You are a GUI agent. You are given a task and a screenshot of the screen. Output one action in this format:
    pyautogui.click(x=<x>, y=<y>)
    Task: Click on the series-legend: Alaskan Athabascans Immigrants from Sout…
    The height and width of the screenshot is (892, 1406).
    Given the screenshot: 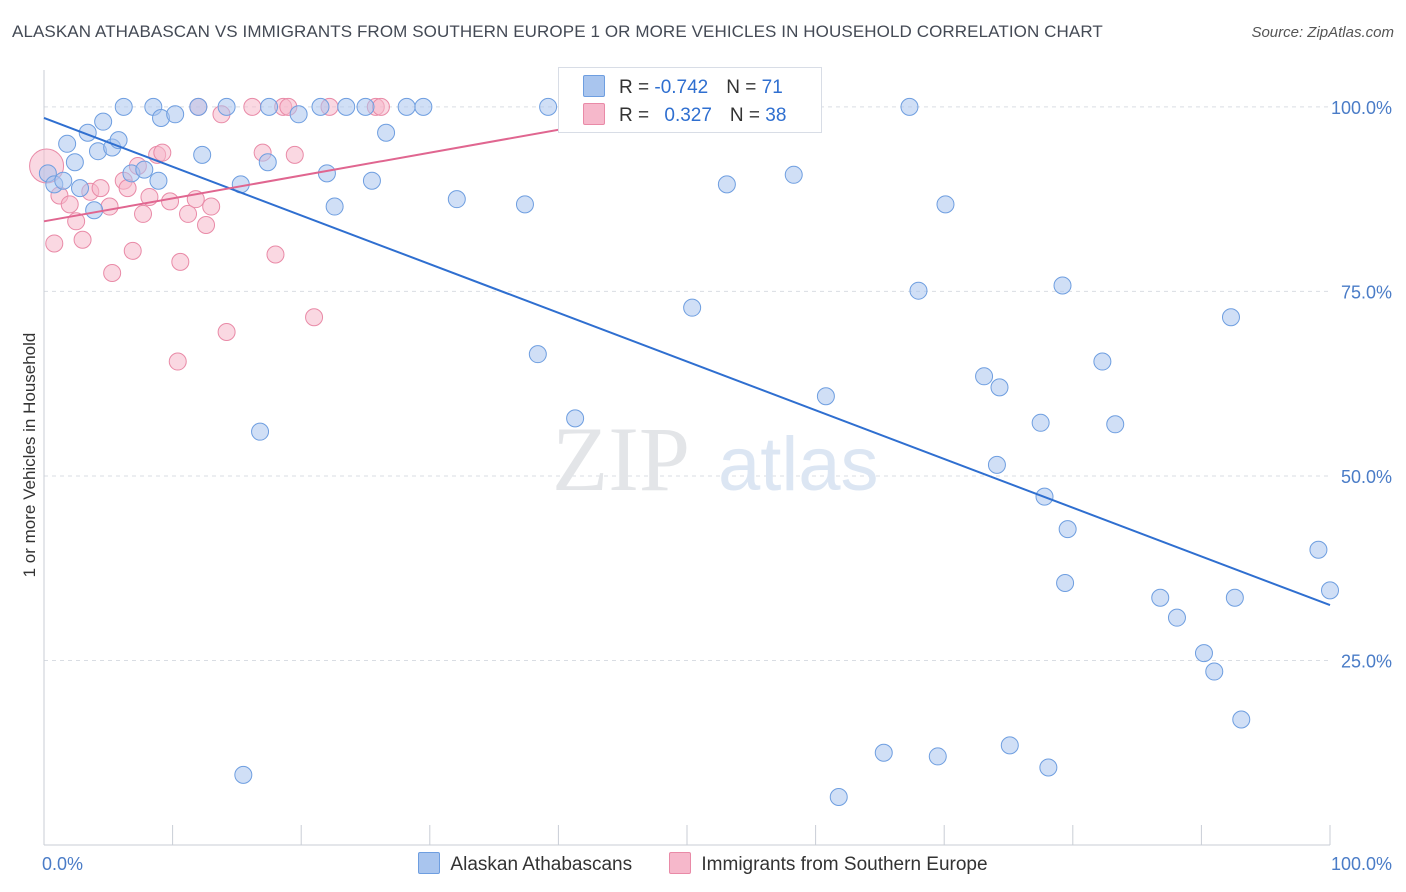 What is the action you would take?
    pyautogui.click(x=703, y=864)
    